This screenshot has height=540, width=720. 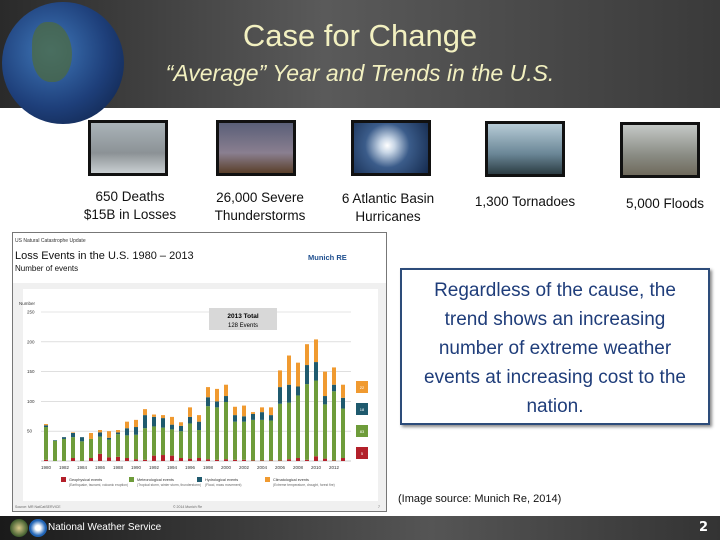 What do you see at coordinates (63, 63) in the screenshot?
I see `globe-icon` at bounding box center [63, 63].